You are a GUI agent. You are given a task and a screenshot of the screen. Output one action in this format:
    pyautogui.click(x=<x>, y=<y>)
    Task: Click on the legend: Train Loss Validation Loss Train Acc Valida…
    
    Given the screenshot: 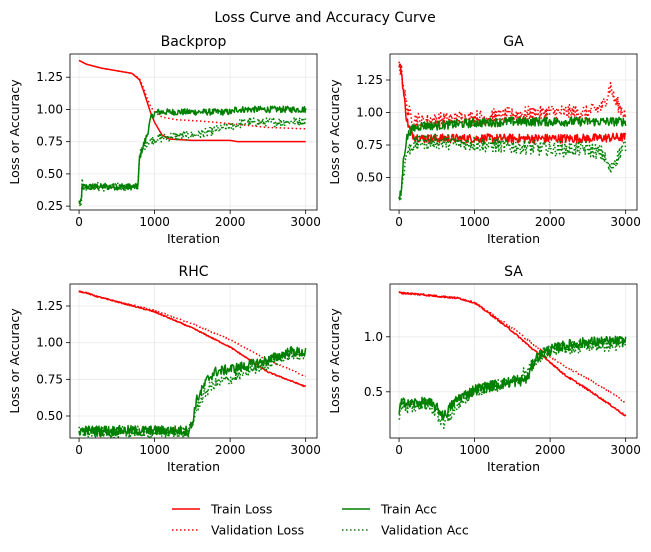 What is the action you would take?
    pyautogui.click(x=320, y=520)
    